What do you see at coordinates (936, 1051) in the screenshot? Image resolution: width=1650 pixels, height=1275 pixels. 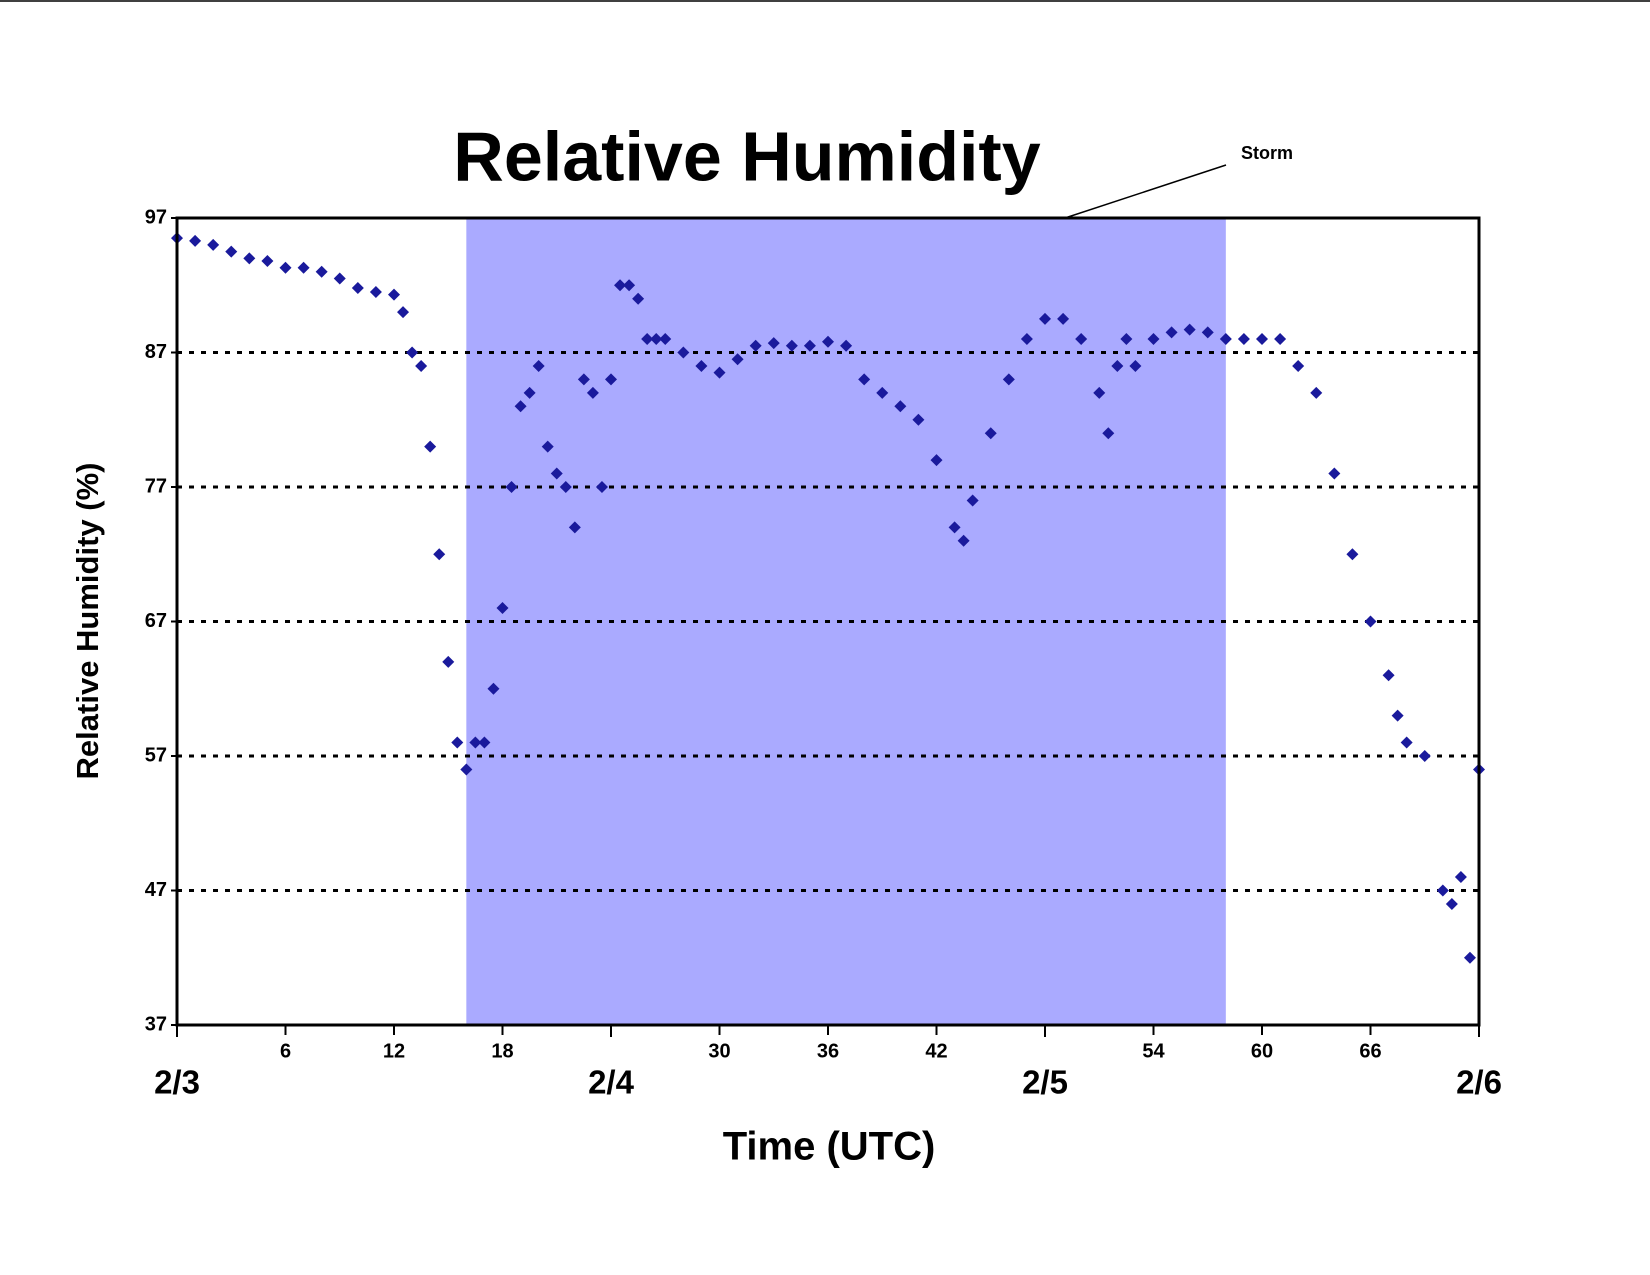 I see `x-tick-label: 42` at bounding box center [936, 1051].